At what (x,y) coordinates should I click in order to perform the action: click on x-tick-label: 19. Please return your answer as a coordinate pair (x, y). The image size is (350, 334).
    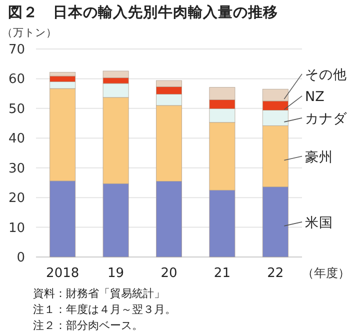
    Looking at the image, I should click on (116, 273).